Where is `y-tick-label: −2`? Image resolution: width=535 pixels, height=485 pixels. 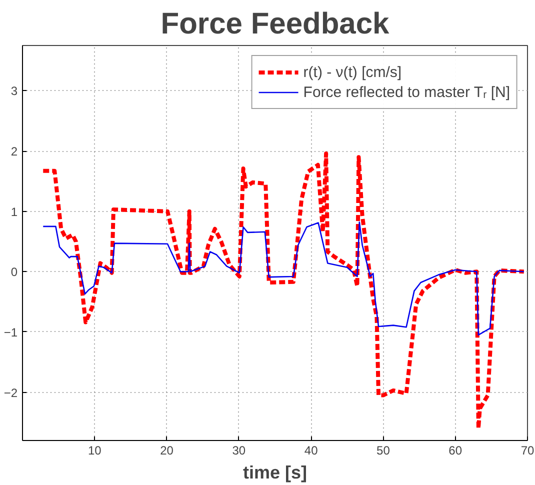 y-tick-label: −2 is located at coordinates (11, 393).